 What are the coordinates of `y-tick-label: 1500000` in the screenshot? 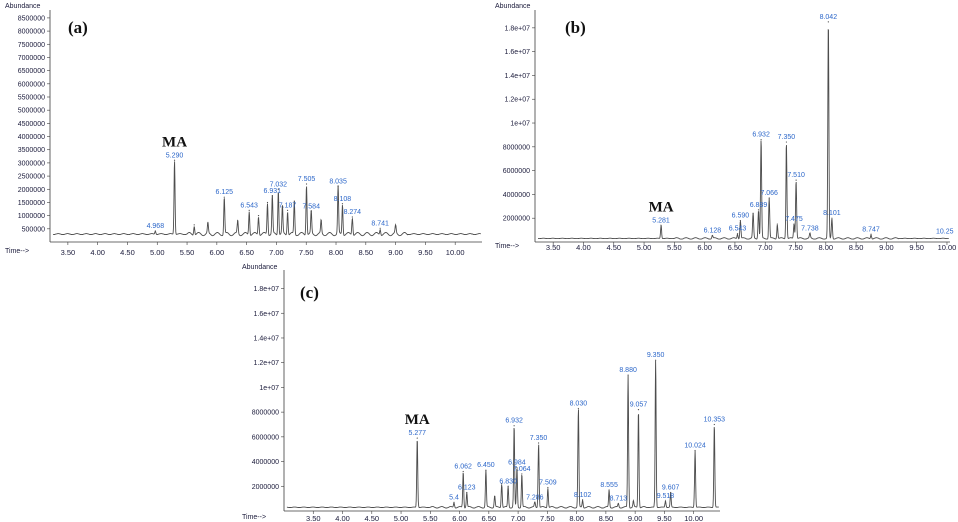 It's located at (31, 203).